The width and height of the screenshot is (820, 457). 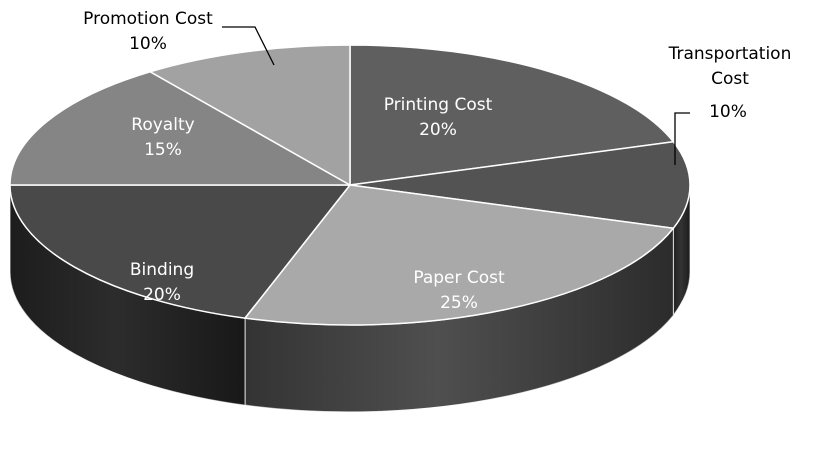 What do you see at coordinates (162, 125) in the screenshot?
I see `slice-label-royalty: Royalty` at bounding box center [162, 125].